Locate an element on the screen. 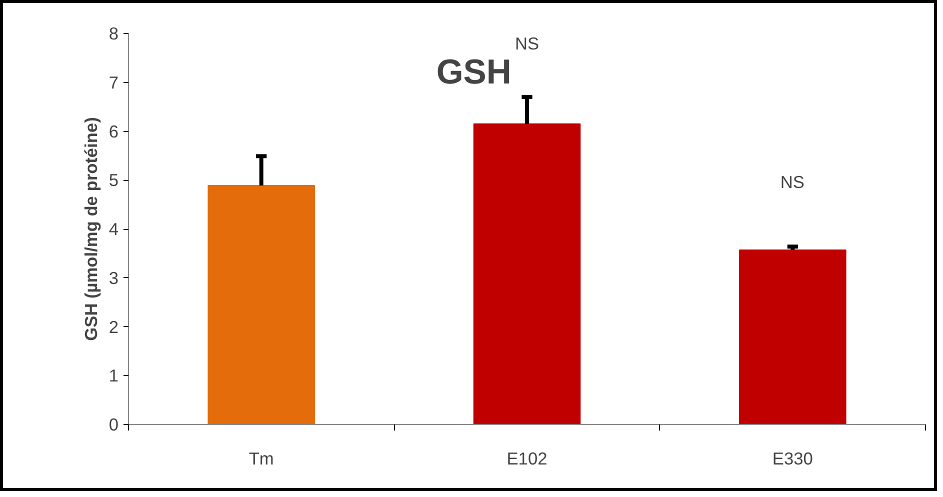 This screenshot has width=943, height=497. y-tick-label: 3 is located at coordinates (113, 278).